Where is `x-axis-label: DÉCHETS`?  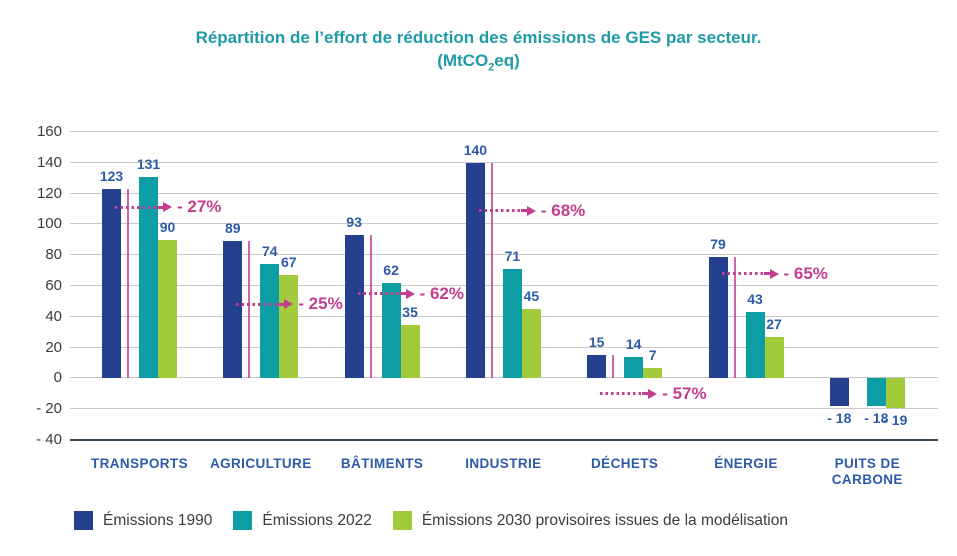
x-axis-label: DÉCHETS is located at coordinates (625, 463).